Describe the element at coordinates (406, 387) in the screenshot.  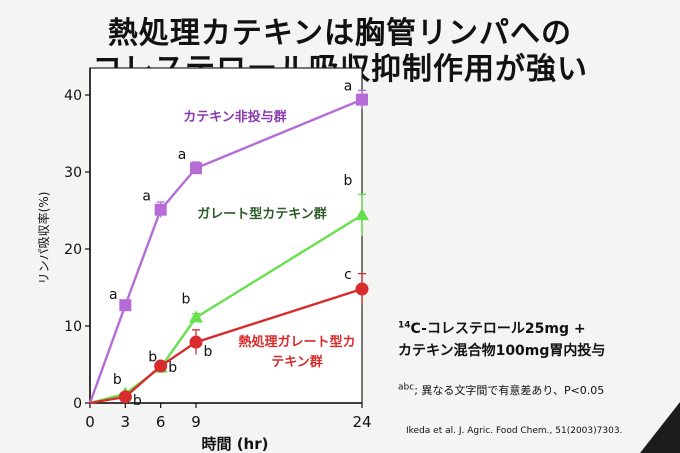
I see `significance-superscript: abc` at that location.